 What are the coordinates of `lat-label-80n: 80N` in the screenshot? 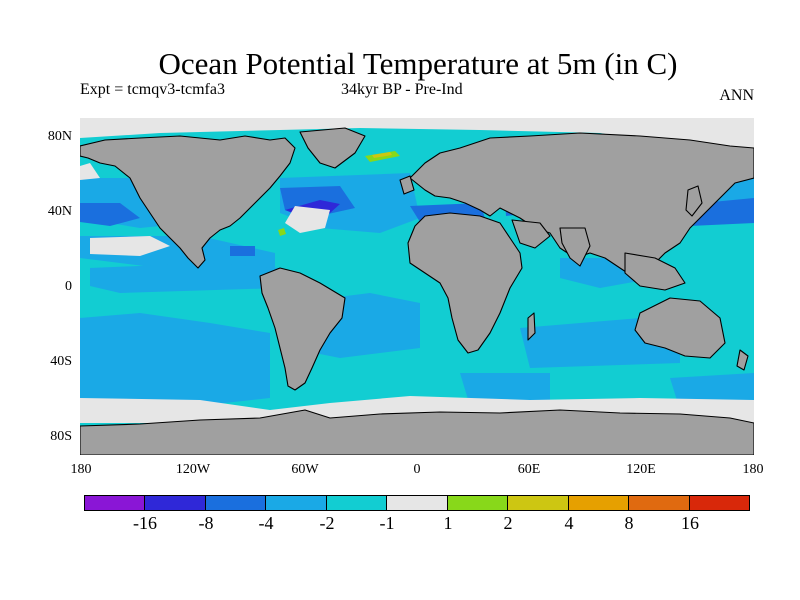 It's located at (59, 136).